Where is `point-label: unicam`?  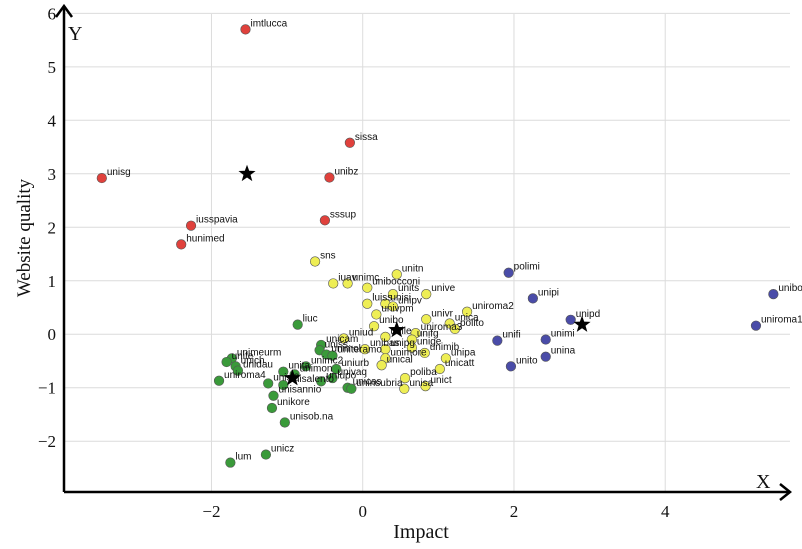 point-label: unicam is located at coordinates (342, 339).